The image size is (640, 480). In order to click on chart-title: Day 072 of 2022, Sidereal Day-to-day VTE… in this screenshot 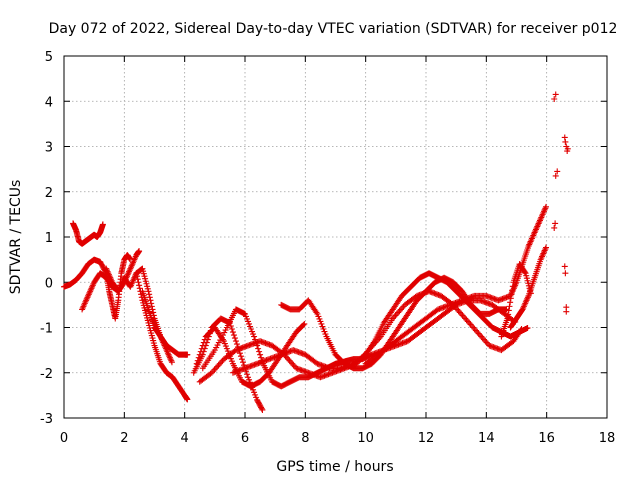, I will do `click(333, 29)`.